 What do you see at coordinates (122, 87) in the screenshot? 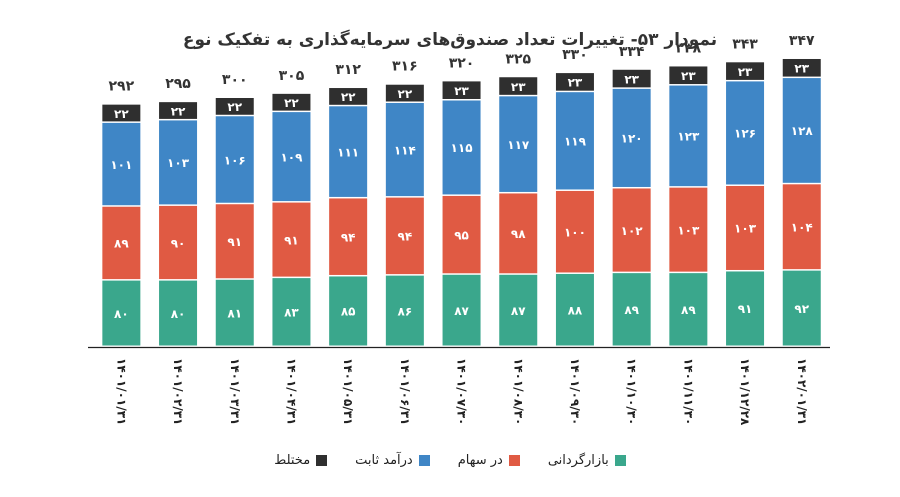
I see `total-label: ۲۹۲` at bounding box center [122, 87].